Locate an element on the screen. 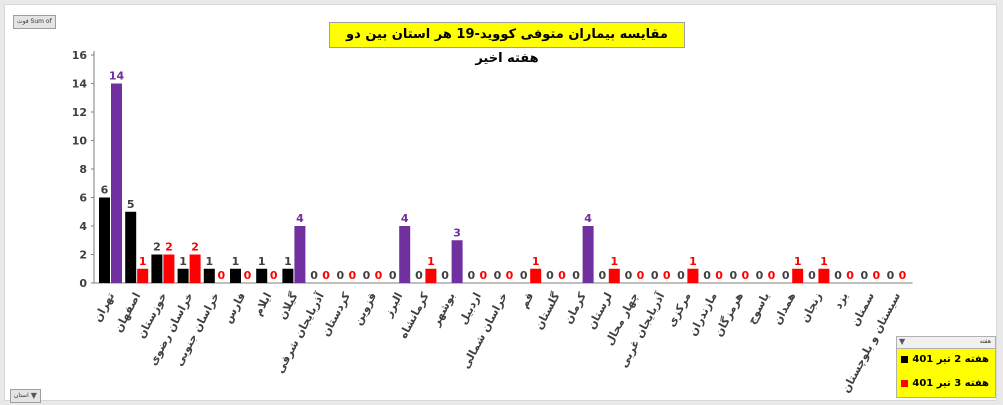 Image resolution: width=1003 pixels, height=405 pixels. x-category-label: یزد is located at coordinates (840, 300).